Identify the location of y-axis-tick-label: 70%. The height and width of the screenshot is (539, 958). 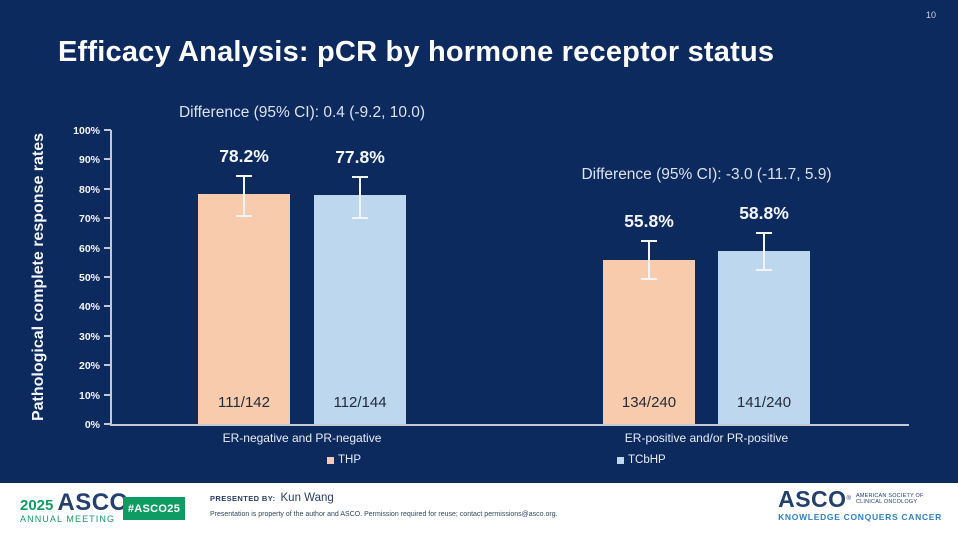
(89, 219).